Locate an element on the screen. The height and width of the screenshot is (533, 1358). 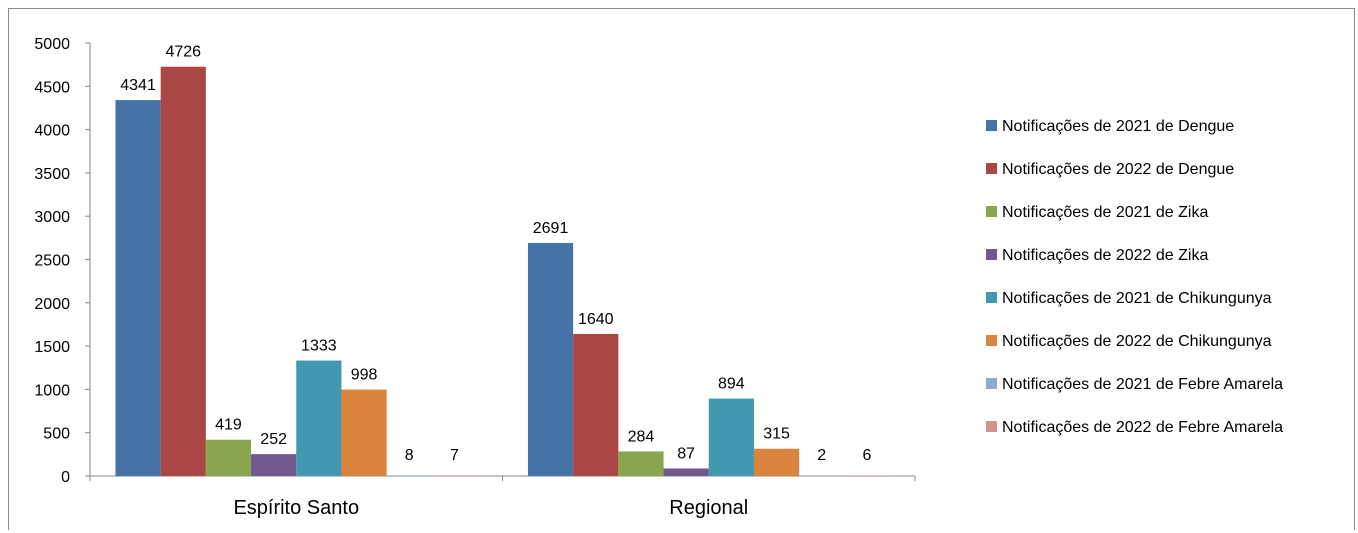
x-category-label: Espírito Santo is located at coordinates (296, 508).